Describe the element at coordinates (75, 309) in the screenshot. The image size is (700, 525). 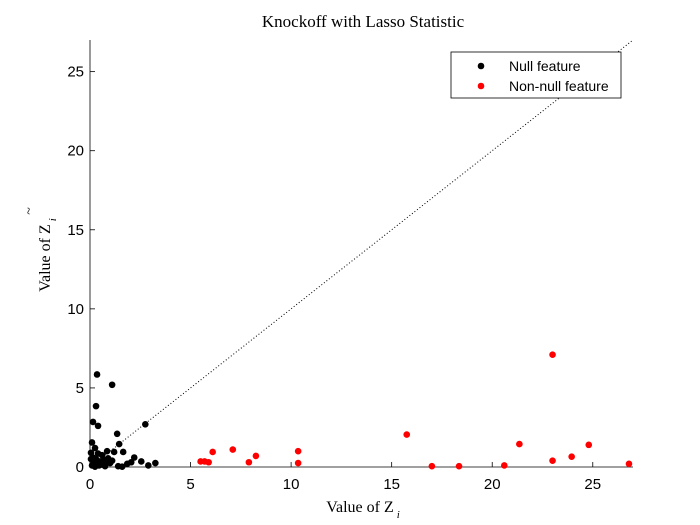
I see `y-tick-label: 10` at that location.